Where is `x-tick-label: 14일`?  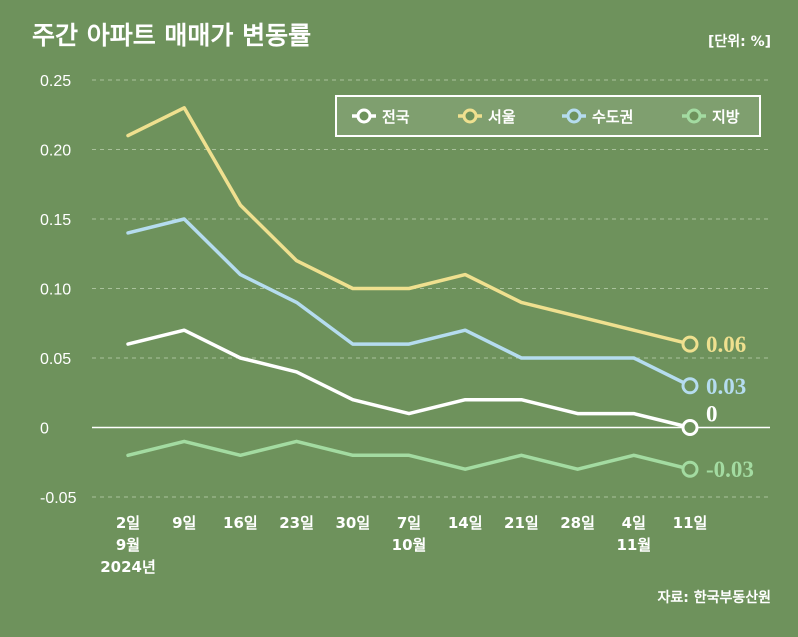 x-tick-label: 14일 is located at coordinates (465, 523).